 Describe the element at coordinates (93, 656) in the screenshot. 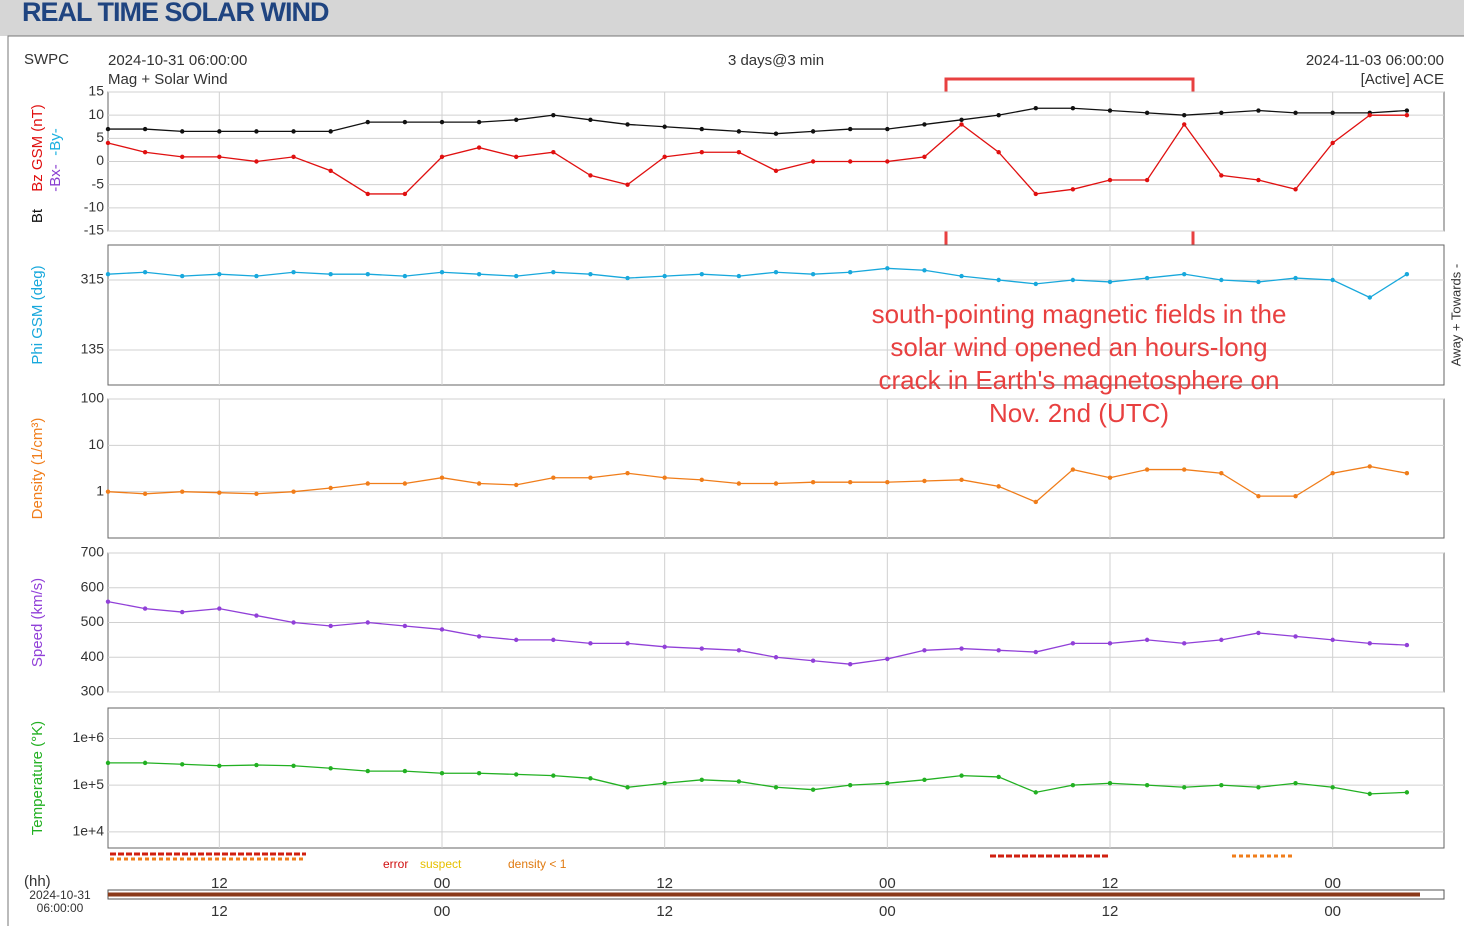

I see `y-tick-label: 400` at that location.